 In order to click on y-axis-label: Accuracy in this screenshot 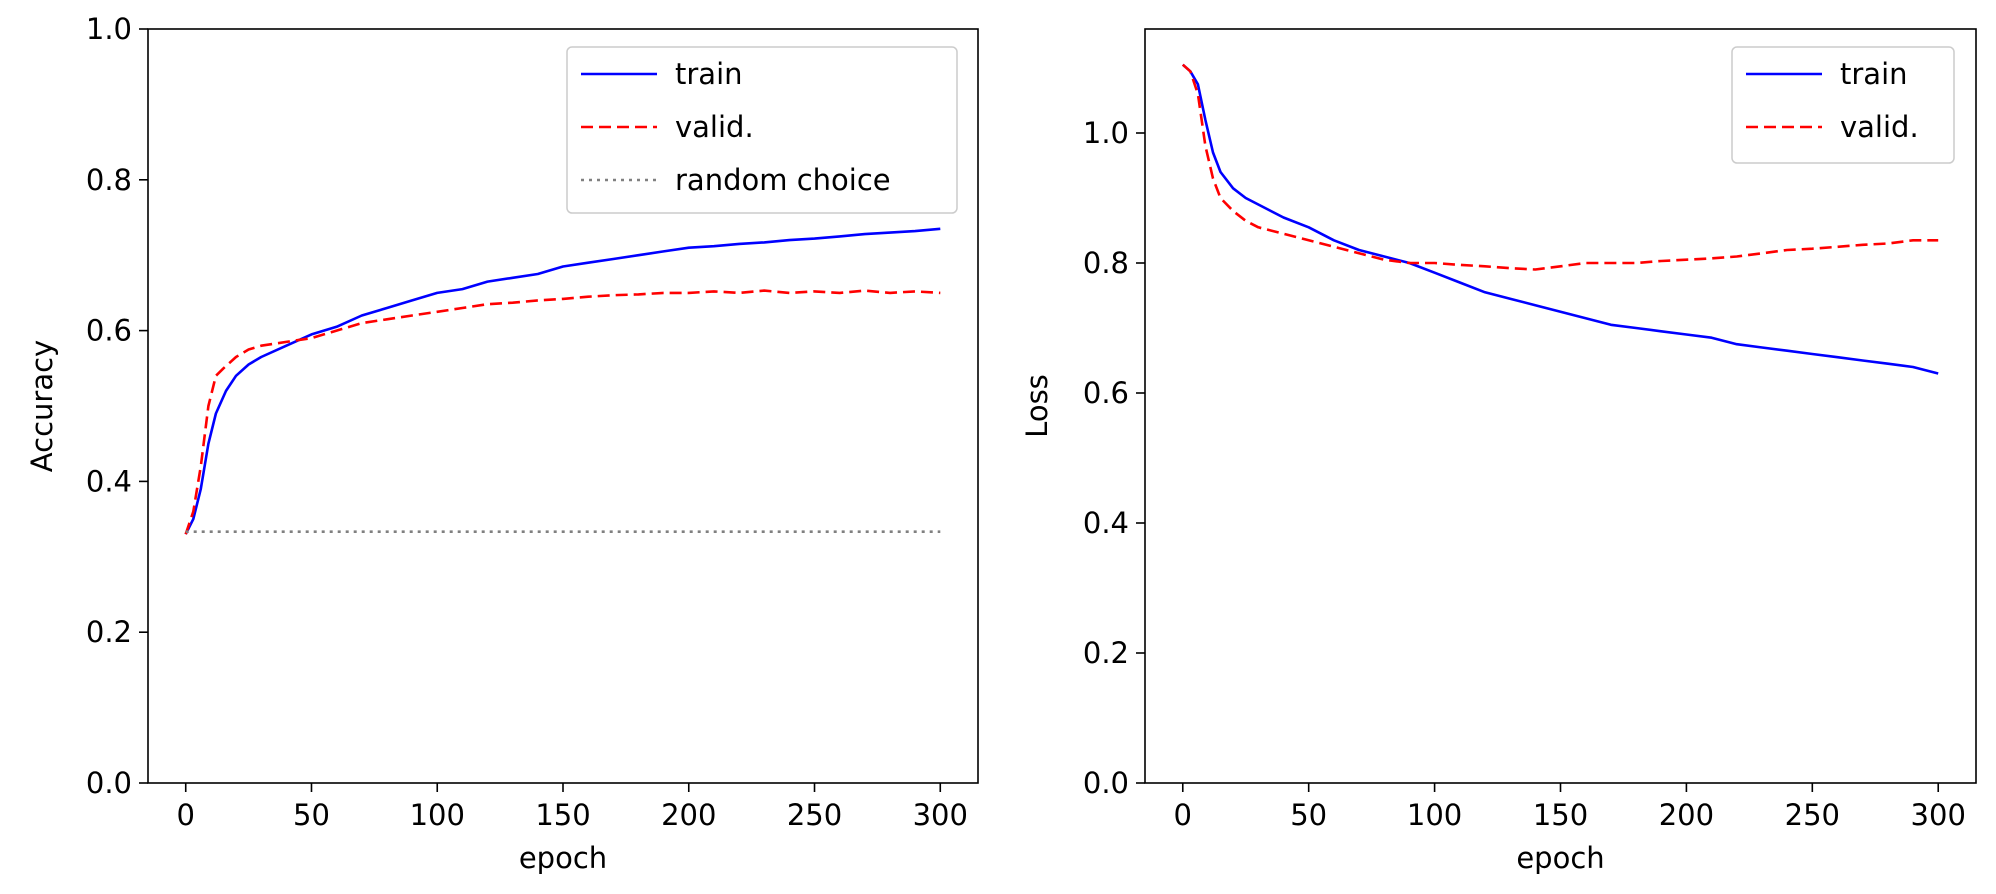, I will do `click(42, 406)`.